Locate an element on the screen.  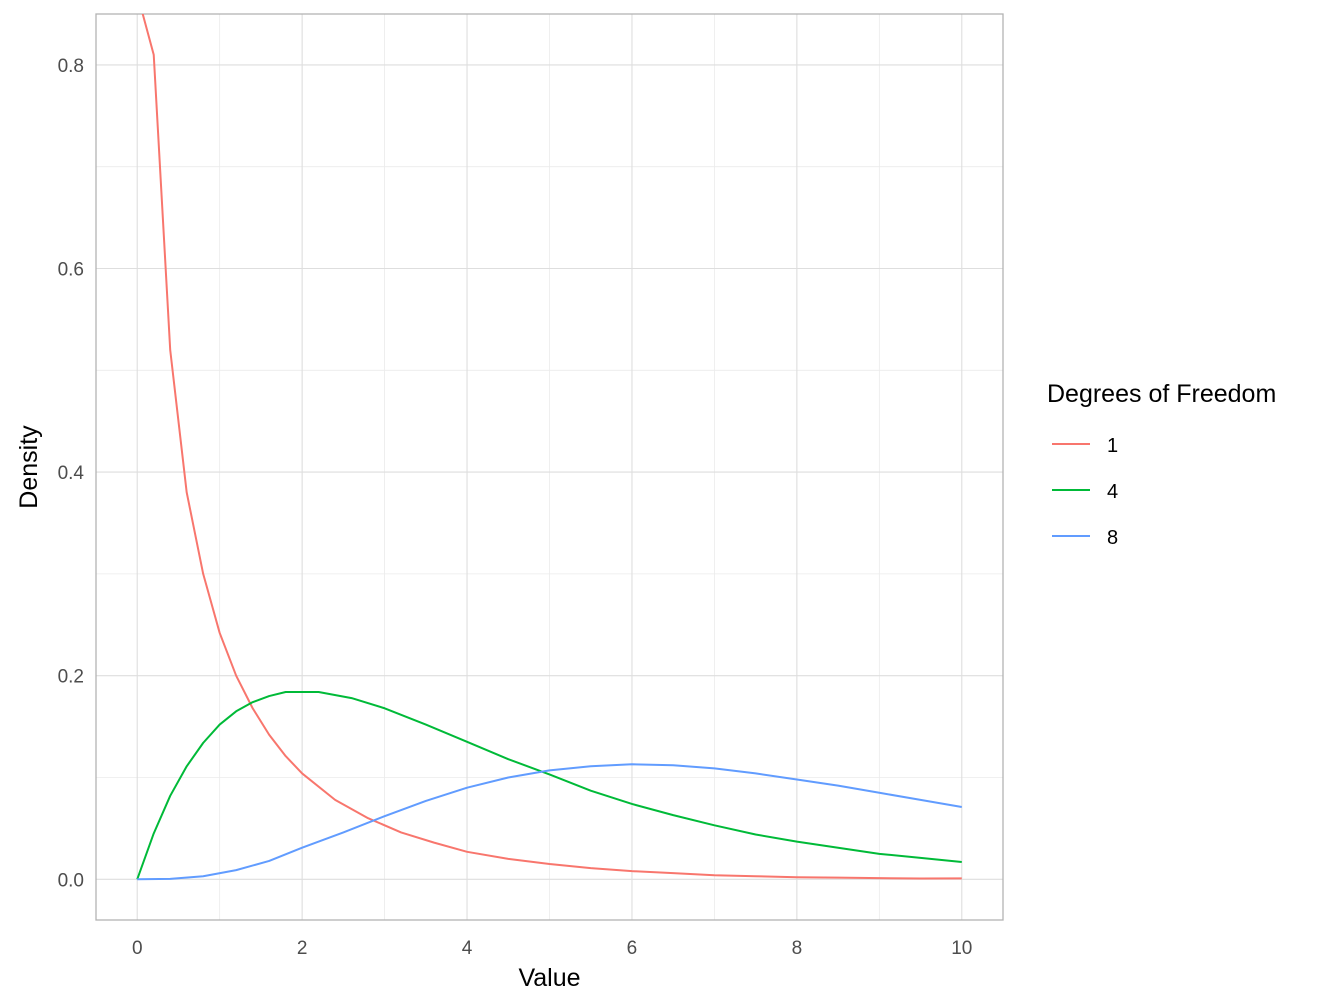
legend-items: 1 4 8 is located at coordinates (1085, 492).